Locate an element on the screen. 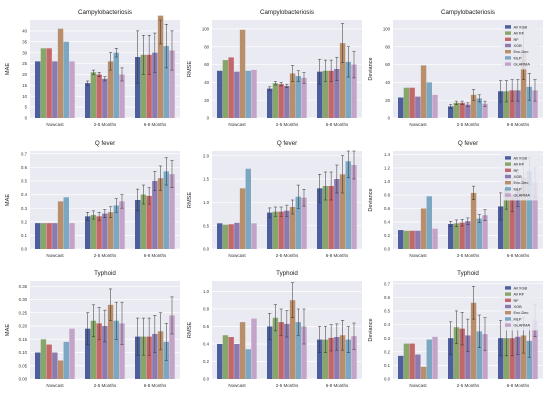  y-tick-label: 0 is located at coordinates (389, 118).